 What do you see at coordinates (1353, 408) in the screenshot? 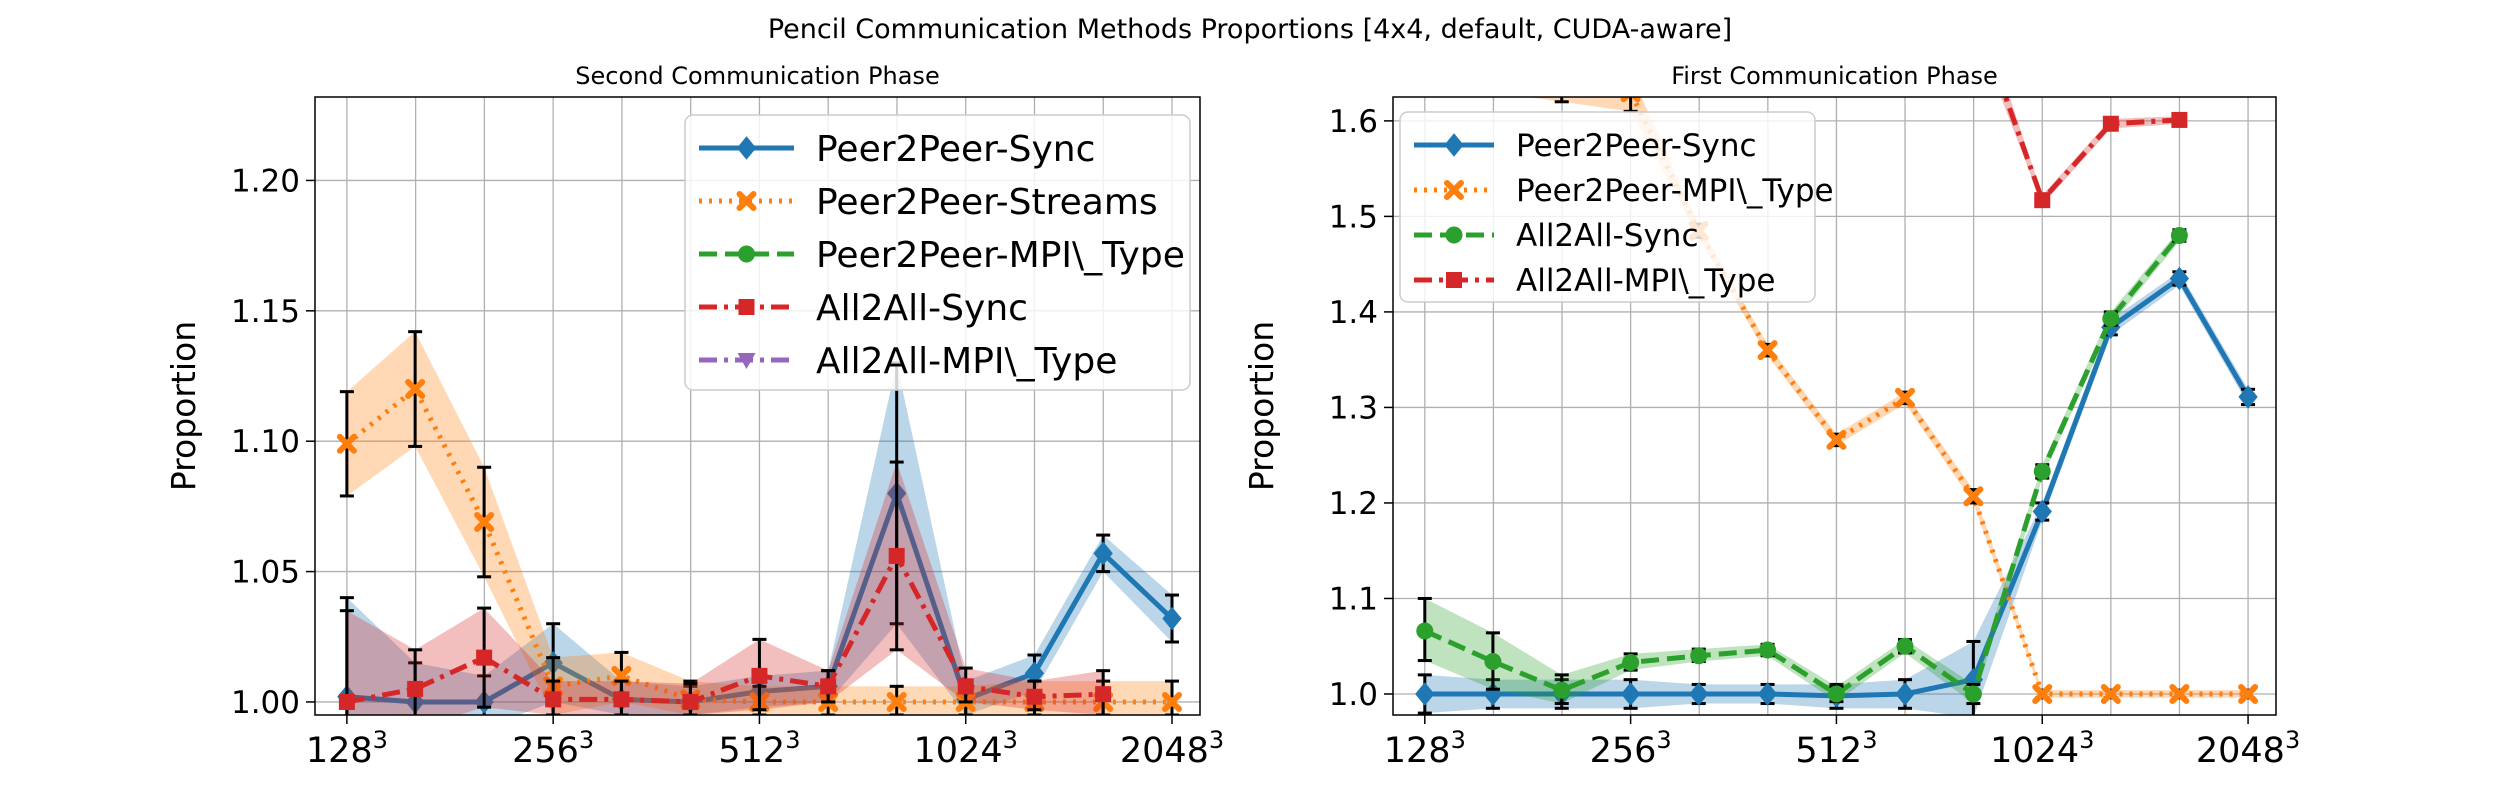
I see `y-tick-label: 1.3` at bounding box center [1353, 408].